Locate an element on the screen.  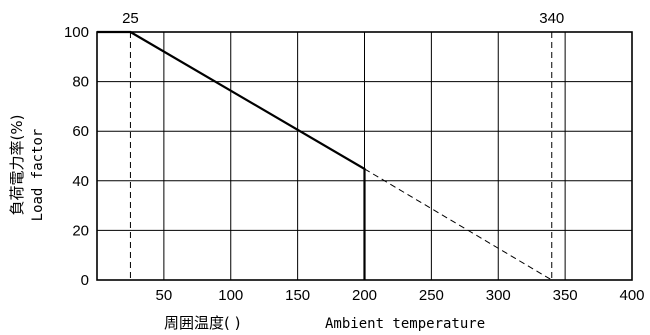
y-tick-label: 80 is located at coordinates (80, 82).